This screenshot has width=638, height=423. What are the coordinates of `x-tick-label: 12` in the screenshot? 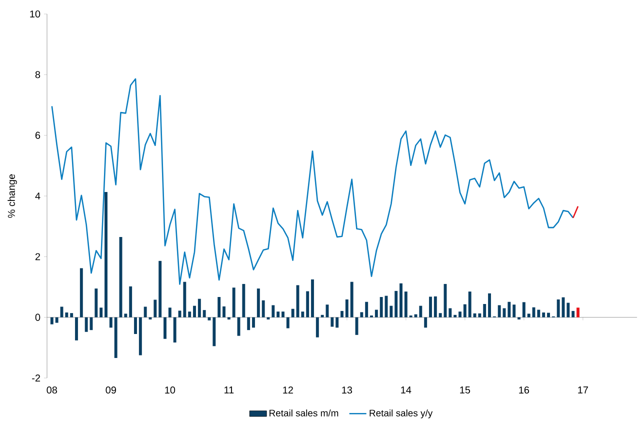 It's located at (288, 390).